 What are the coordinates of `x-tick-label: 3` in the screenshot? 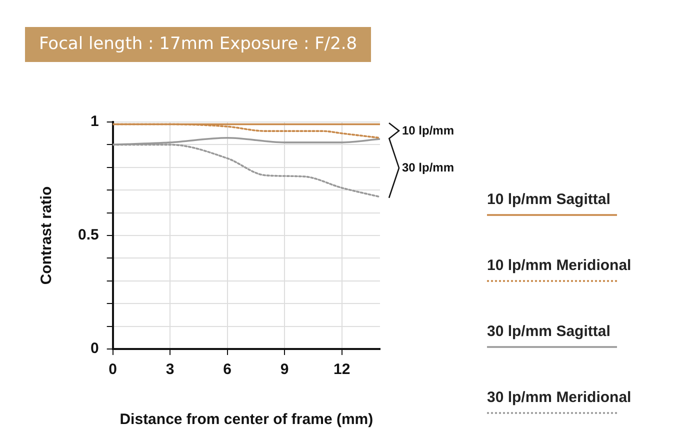 It's located at (170, 369).